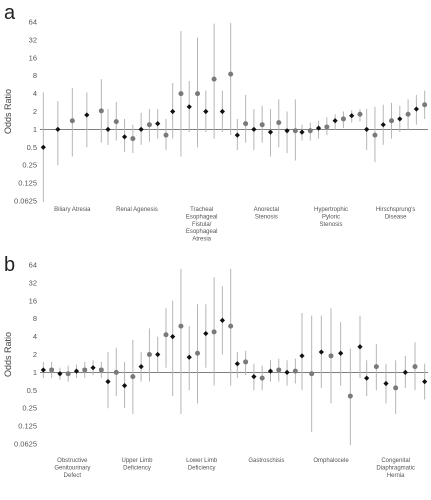  What do you see at coordinates (396, 217) in the screenshot?
I see `category-label: Disease` at bounding box center [396, 217].